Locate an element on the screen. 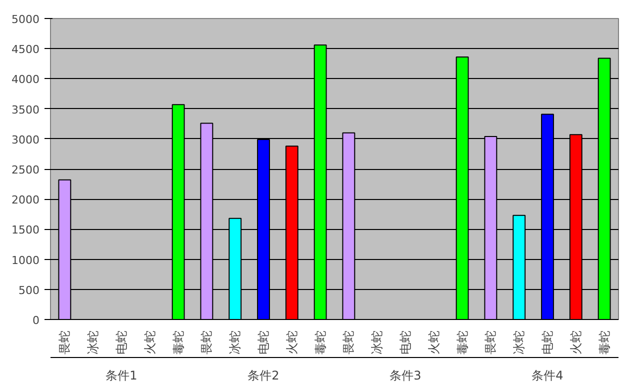 The width and height of the screenshot is (640, 392). y-tick-label: 4000 is located at coordinates (26, 79).